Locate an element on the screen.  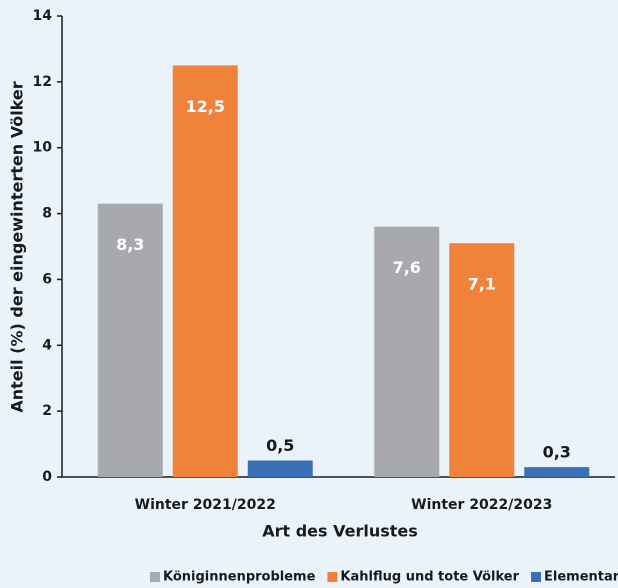
data-label: 7,1 is located at coordinates (482, 284).